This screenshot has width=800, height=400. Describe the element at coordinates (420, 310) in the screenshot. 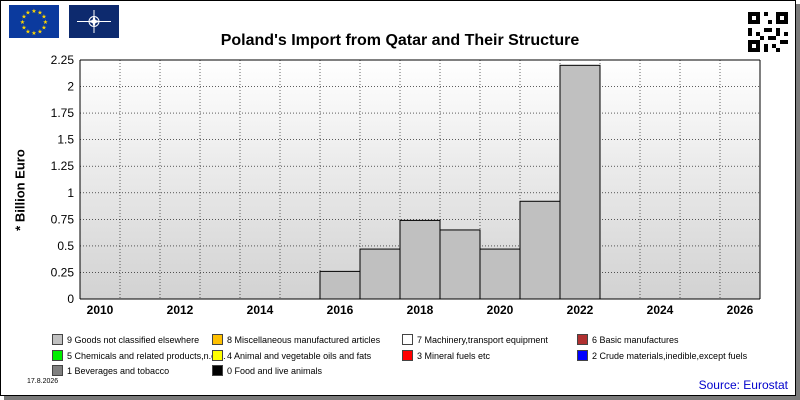

I see `x-tick-label: 2018` at that location.